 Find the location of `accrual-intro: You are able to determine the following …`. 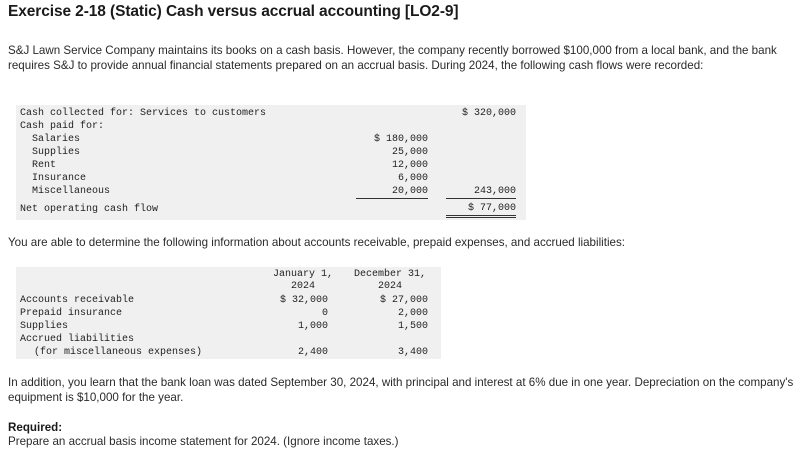

accrual-intro: You are able to determine the following … is located at coordinates (316, 242).